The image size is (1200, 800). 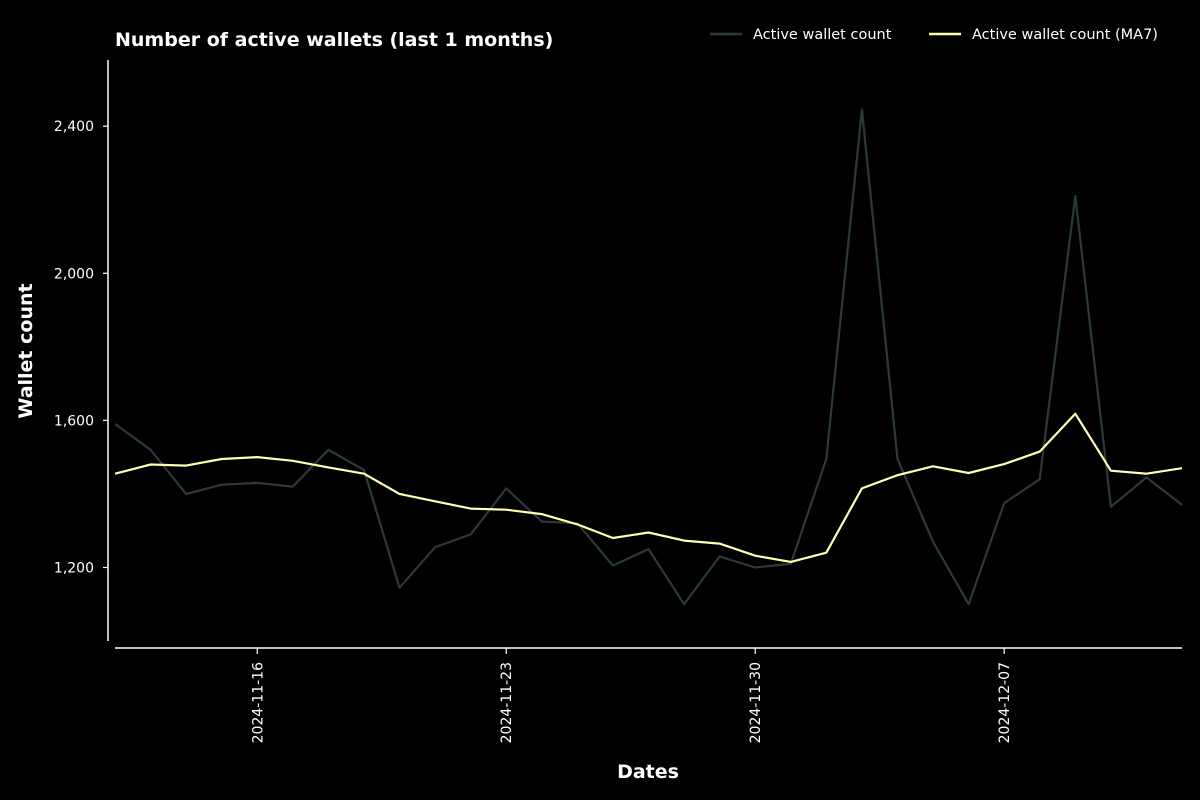 What do you see at coordinates (81, 347) in the screenshot?
I see `y-axis-ticks: 1,200 1,600 2,000 2,400` at bounding box center [81, 347].